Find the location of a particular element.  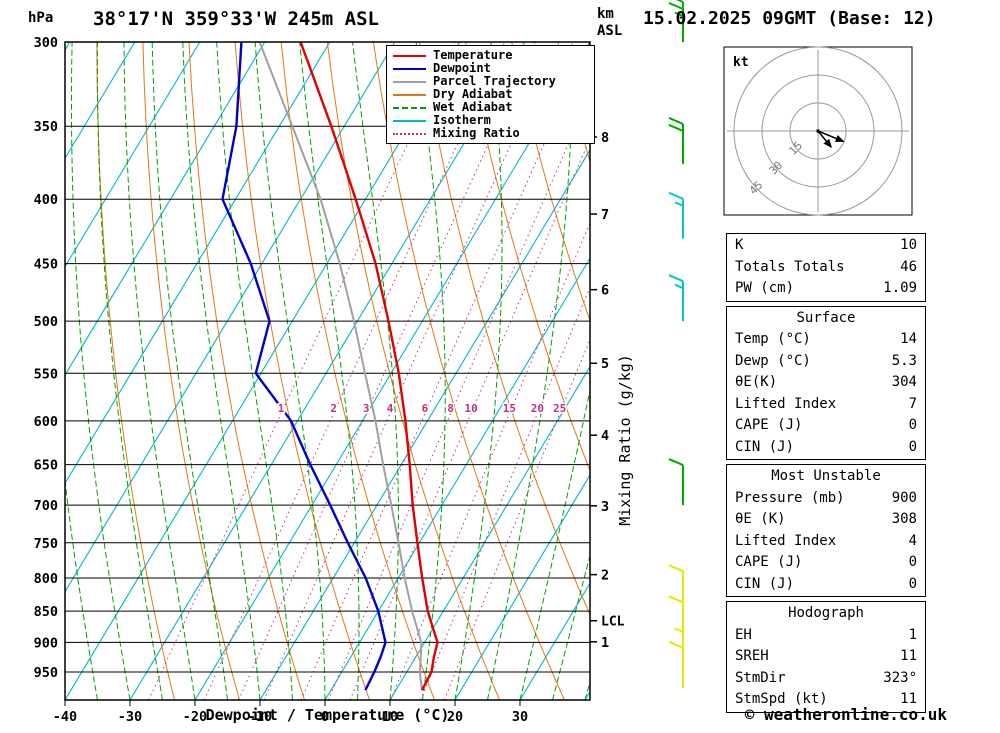

svg-text: 5 is located at coordinates (605, 364).